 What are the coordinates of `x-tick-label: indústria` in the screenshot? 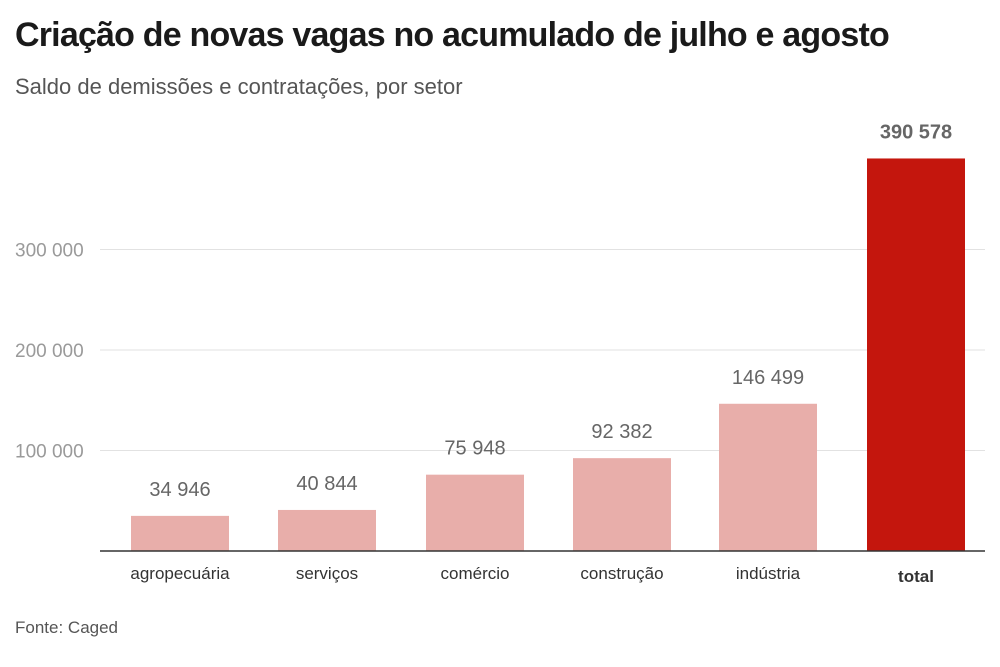 It's located at (768, 573).